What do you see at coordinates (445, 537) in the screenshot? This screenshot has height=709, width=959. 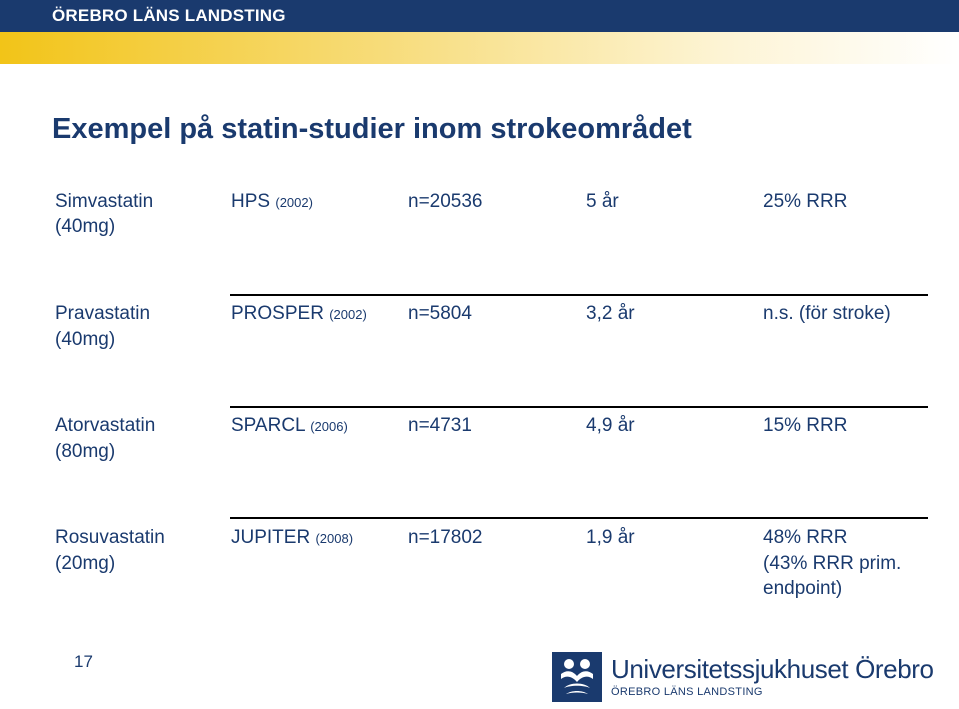 I see `sample-size: n=17802` at bounding box center [445, 537].